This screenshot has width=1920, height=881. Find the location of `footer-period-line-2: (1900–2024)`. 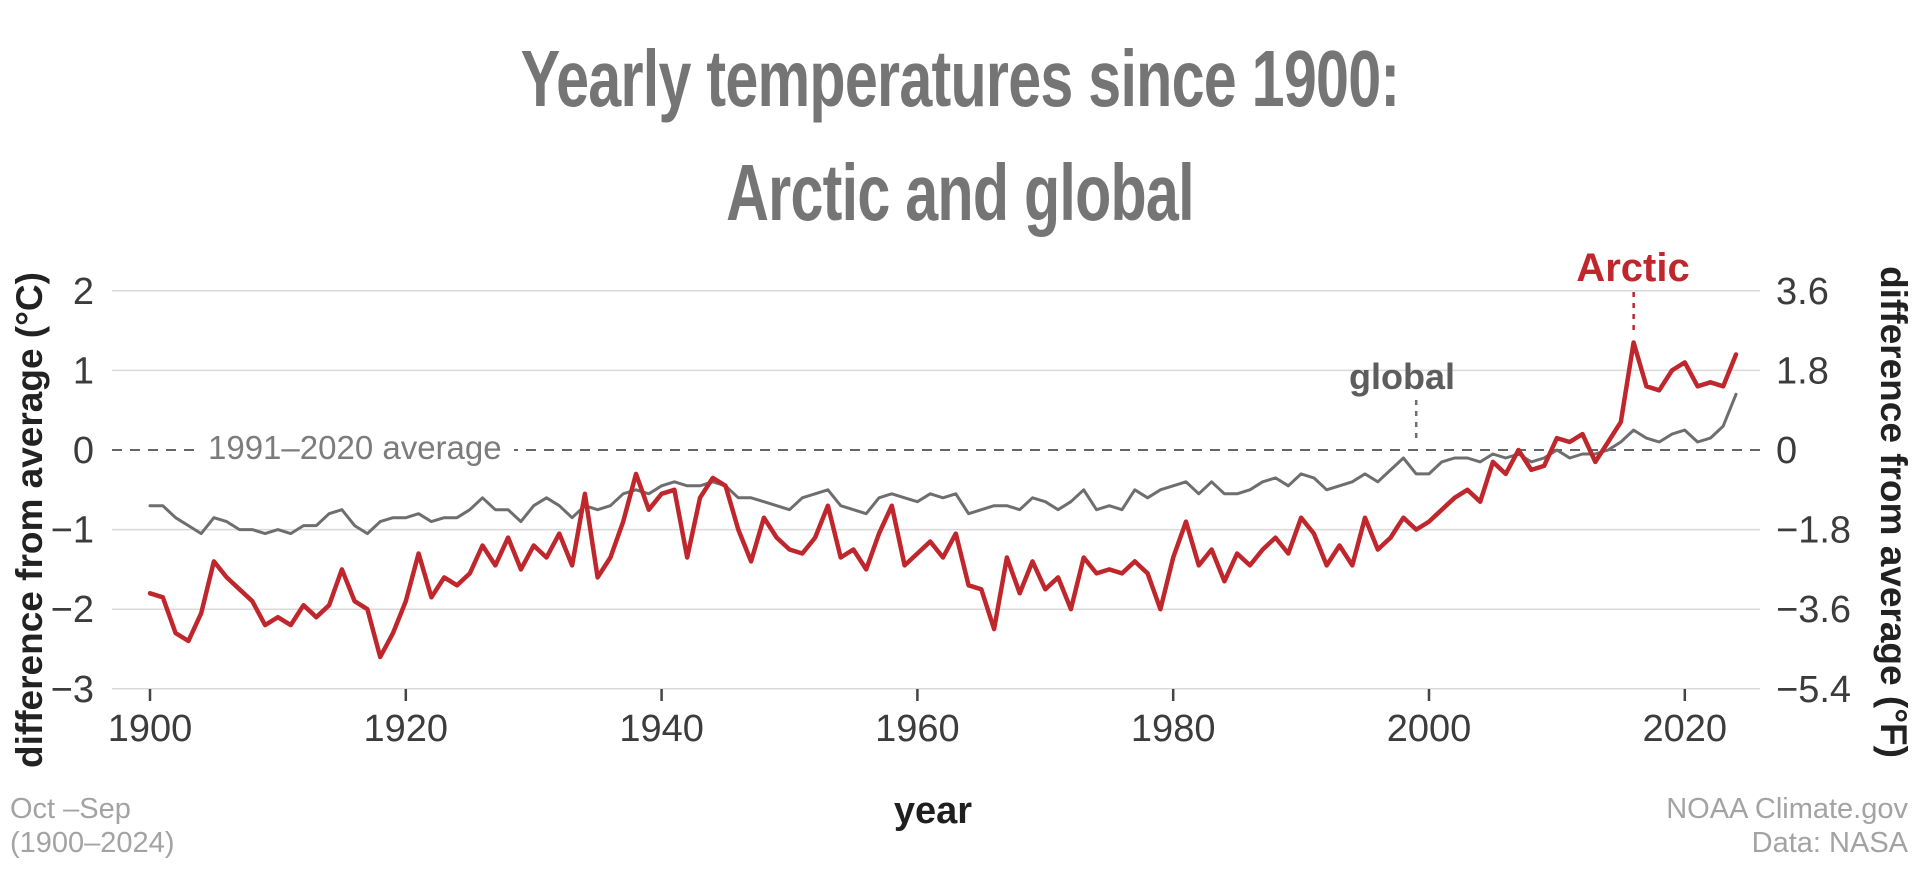

footer-period-line-2: (1900–2024) is located at coordinates (92, 843).